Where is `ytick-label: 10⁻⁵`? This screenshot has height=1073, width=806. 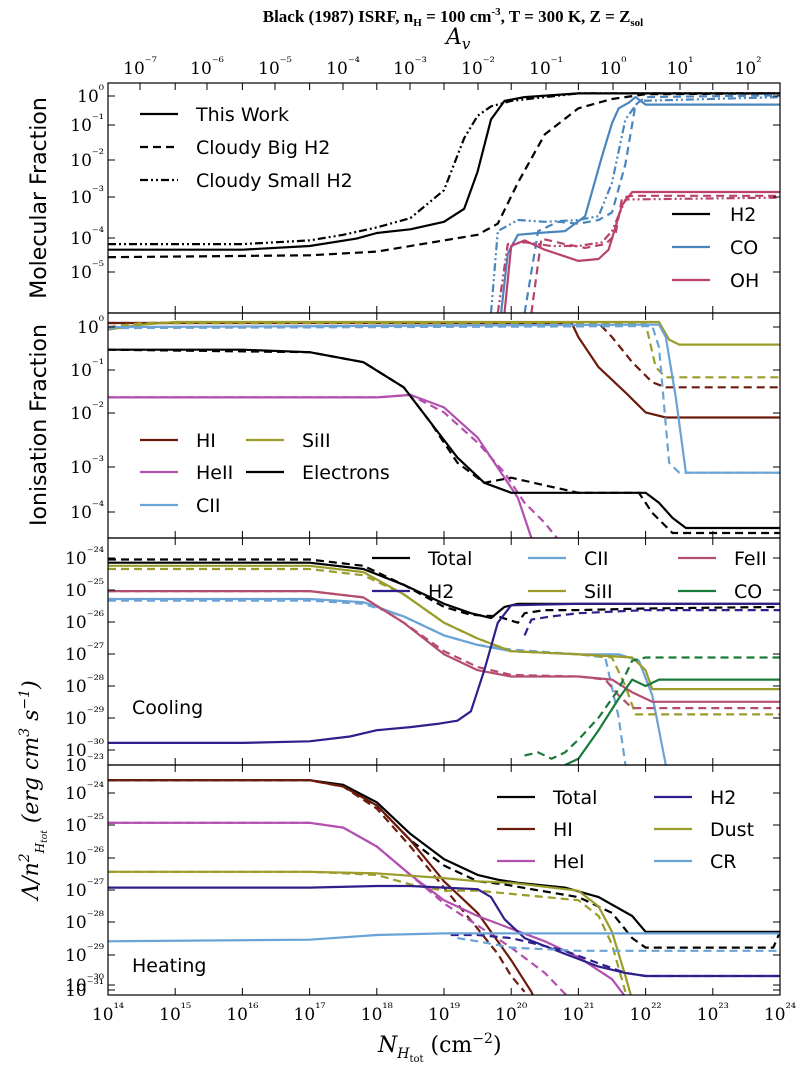 ytick-label: 10⁻⁵ is located at coordinates (87, 271).